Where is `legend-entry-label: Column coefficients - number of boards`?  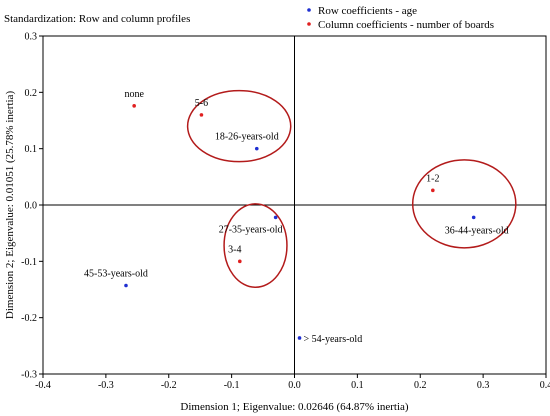
legend-entry-label: Column coefficients - number of boards is located at coordinates (406, 25).